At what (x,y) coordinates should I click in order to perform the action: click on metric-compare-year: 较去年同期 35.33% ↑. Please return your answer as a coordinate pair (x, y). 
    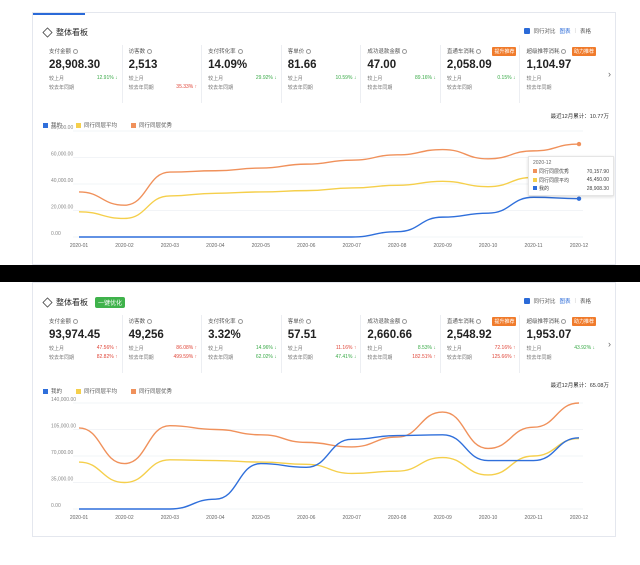
    Looking at the image, I should click on (163, 87).